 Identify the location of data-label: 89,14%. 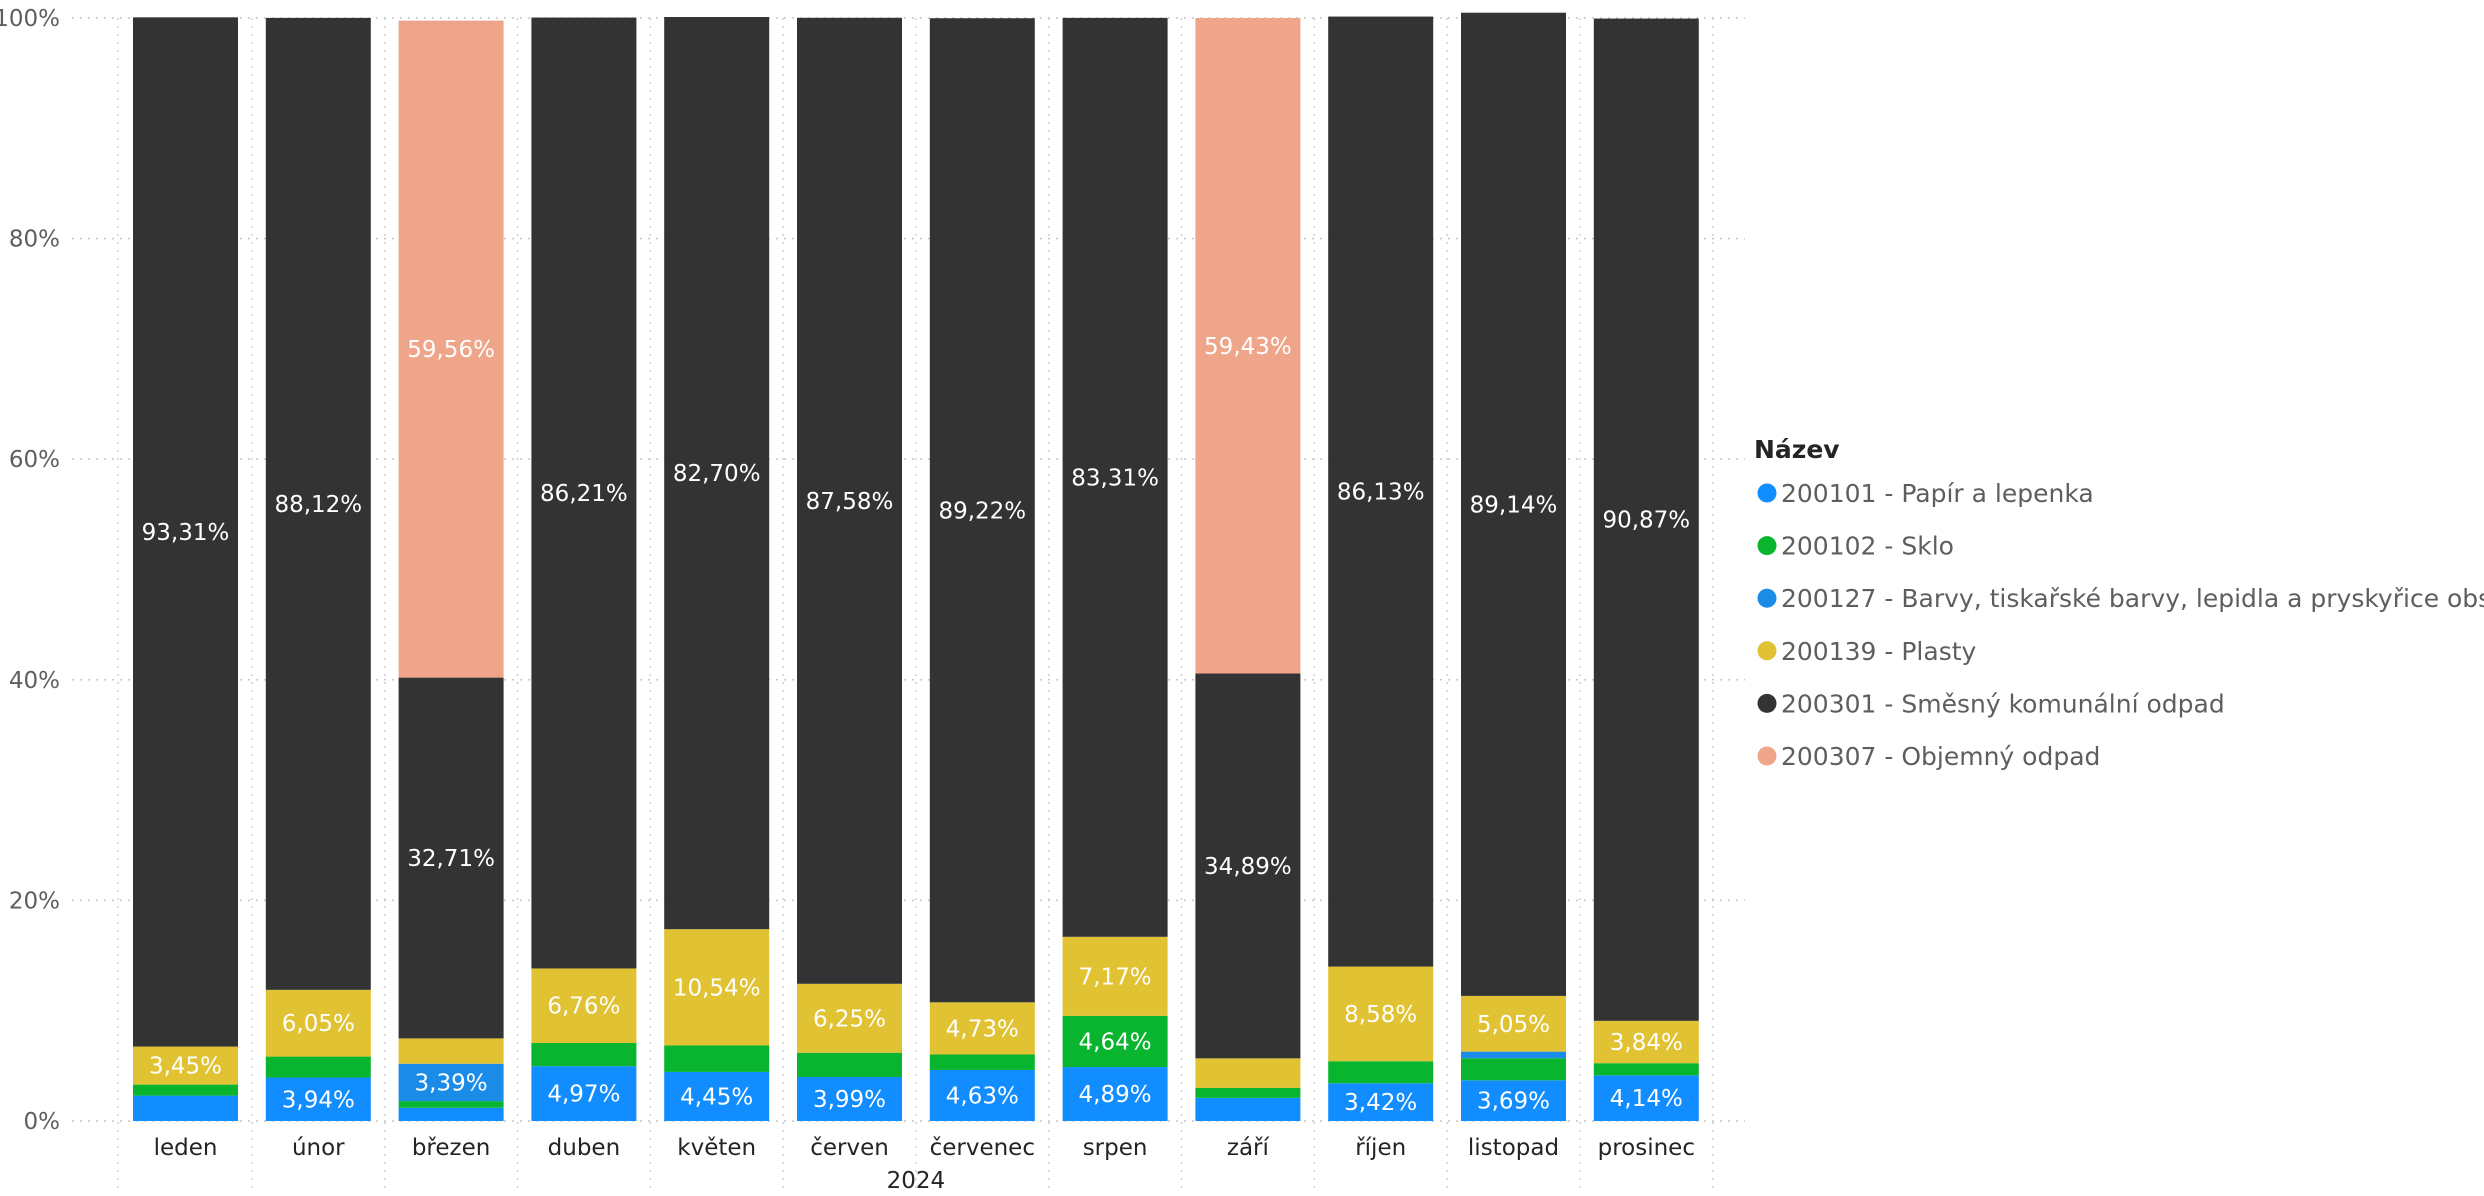
(1514, 505).